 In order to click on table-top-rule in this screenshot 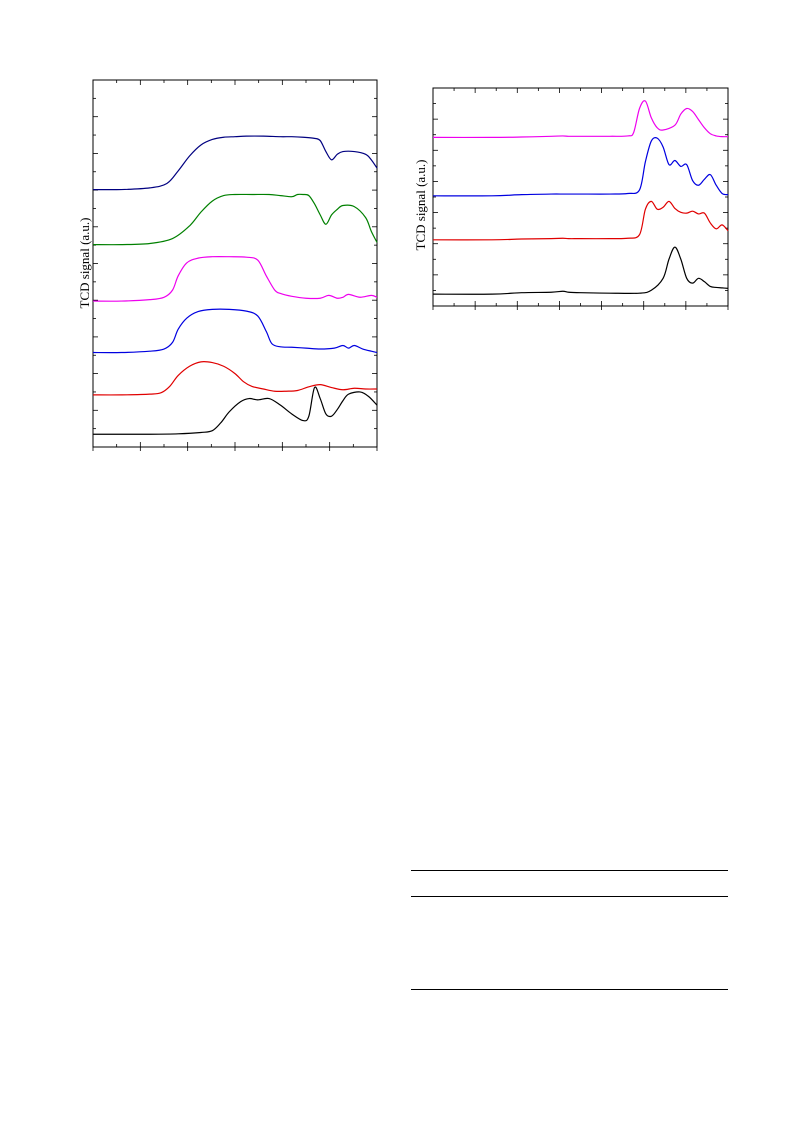, I will do `click(569, 870)`.